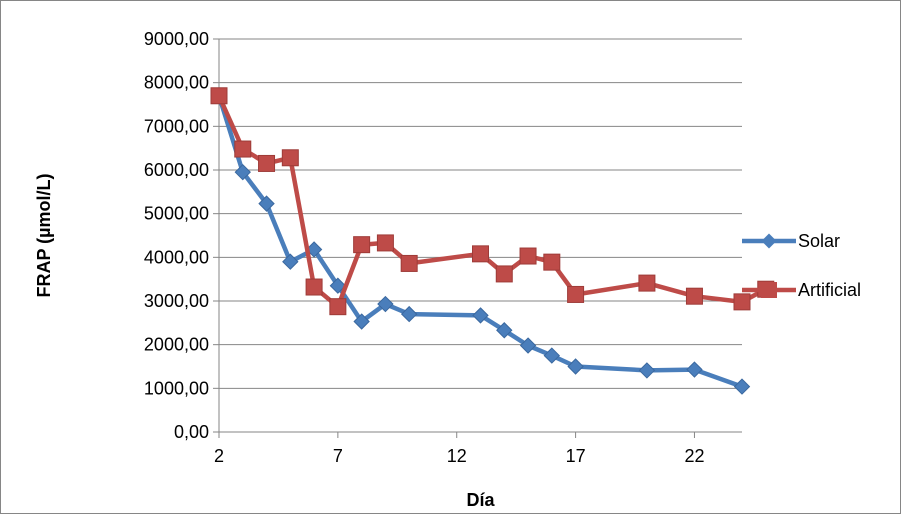  What do you see at coordinates (829, 290) in the screenshot?
I see `legend-label: Artificial` at bounding box center [829, 290].